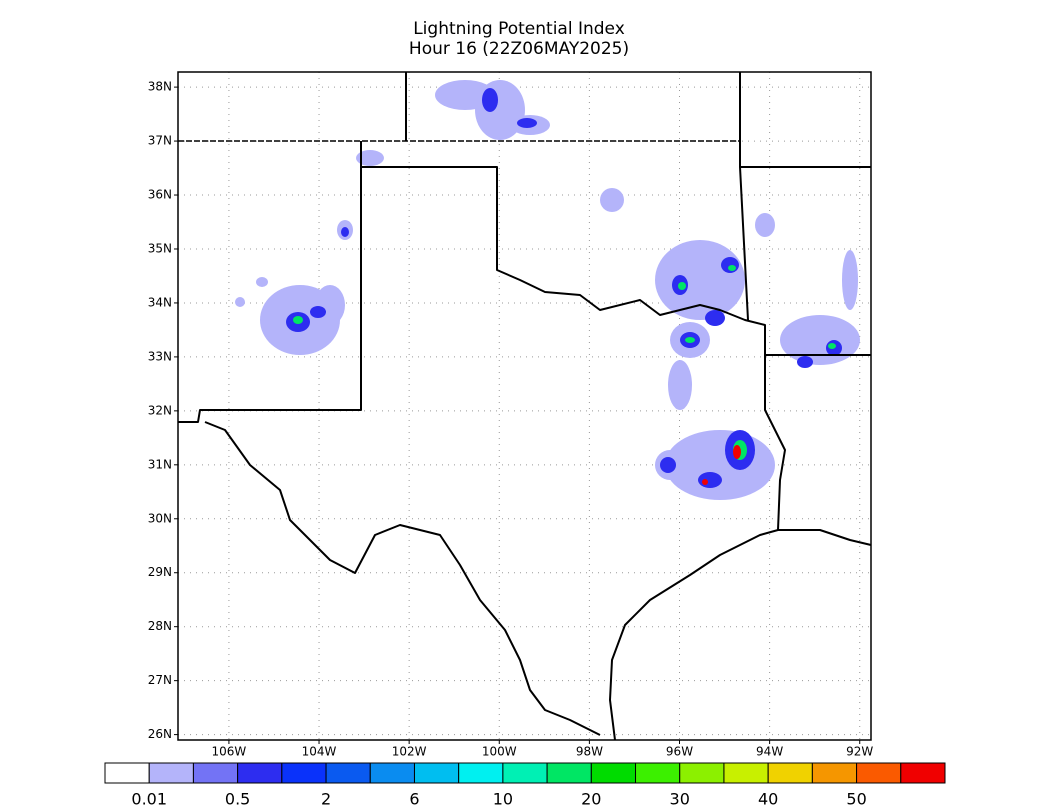 This screenshot has width=1050, height=812. What do you see at coordinates (160, 626) in the screenshot?
I see `lat-tick-label: 28N` at bounding box center [160, 626].